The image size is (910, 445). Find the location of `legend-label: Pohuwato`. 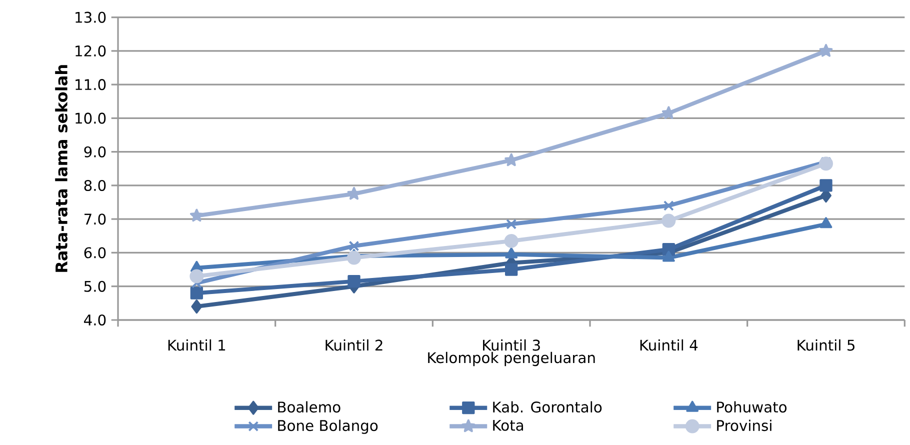

legend-label: Pohuwato is located at coordinates (752, 407).